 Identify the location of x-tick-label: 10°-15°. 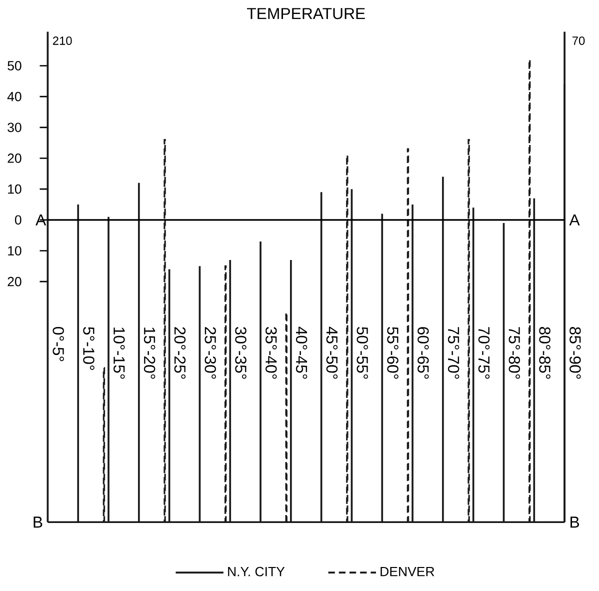
(119, 353).